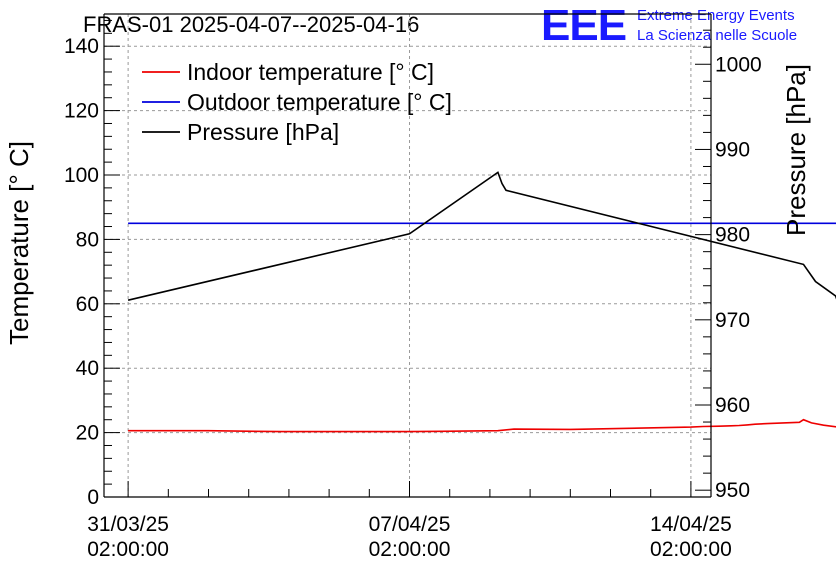 This screenshot has width=836, height=572. What do you see at coordinates (691, 524) in the screenshot?
I see `x-tick-date-label: 14/04/25` at bounding box center [691, 524].